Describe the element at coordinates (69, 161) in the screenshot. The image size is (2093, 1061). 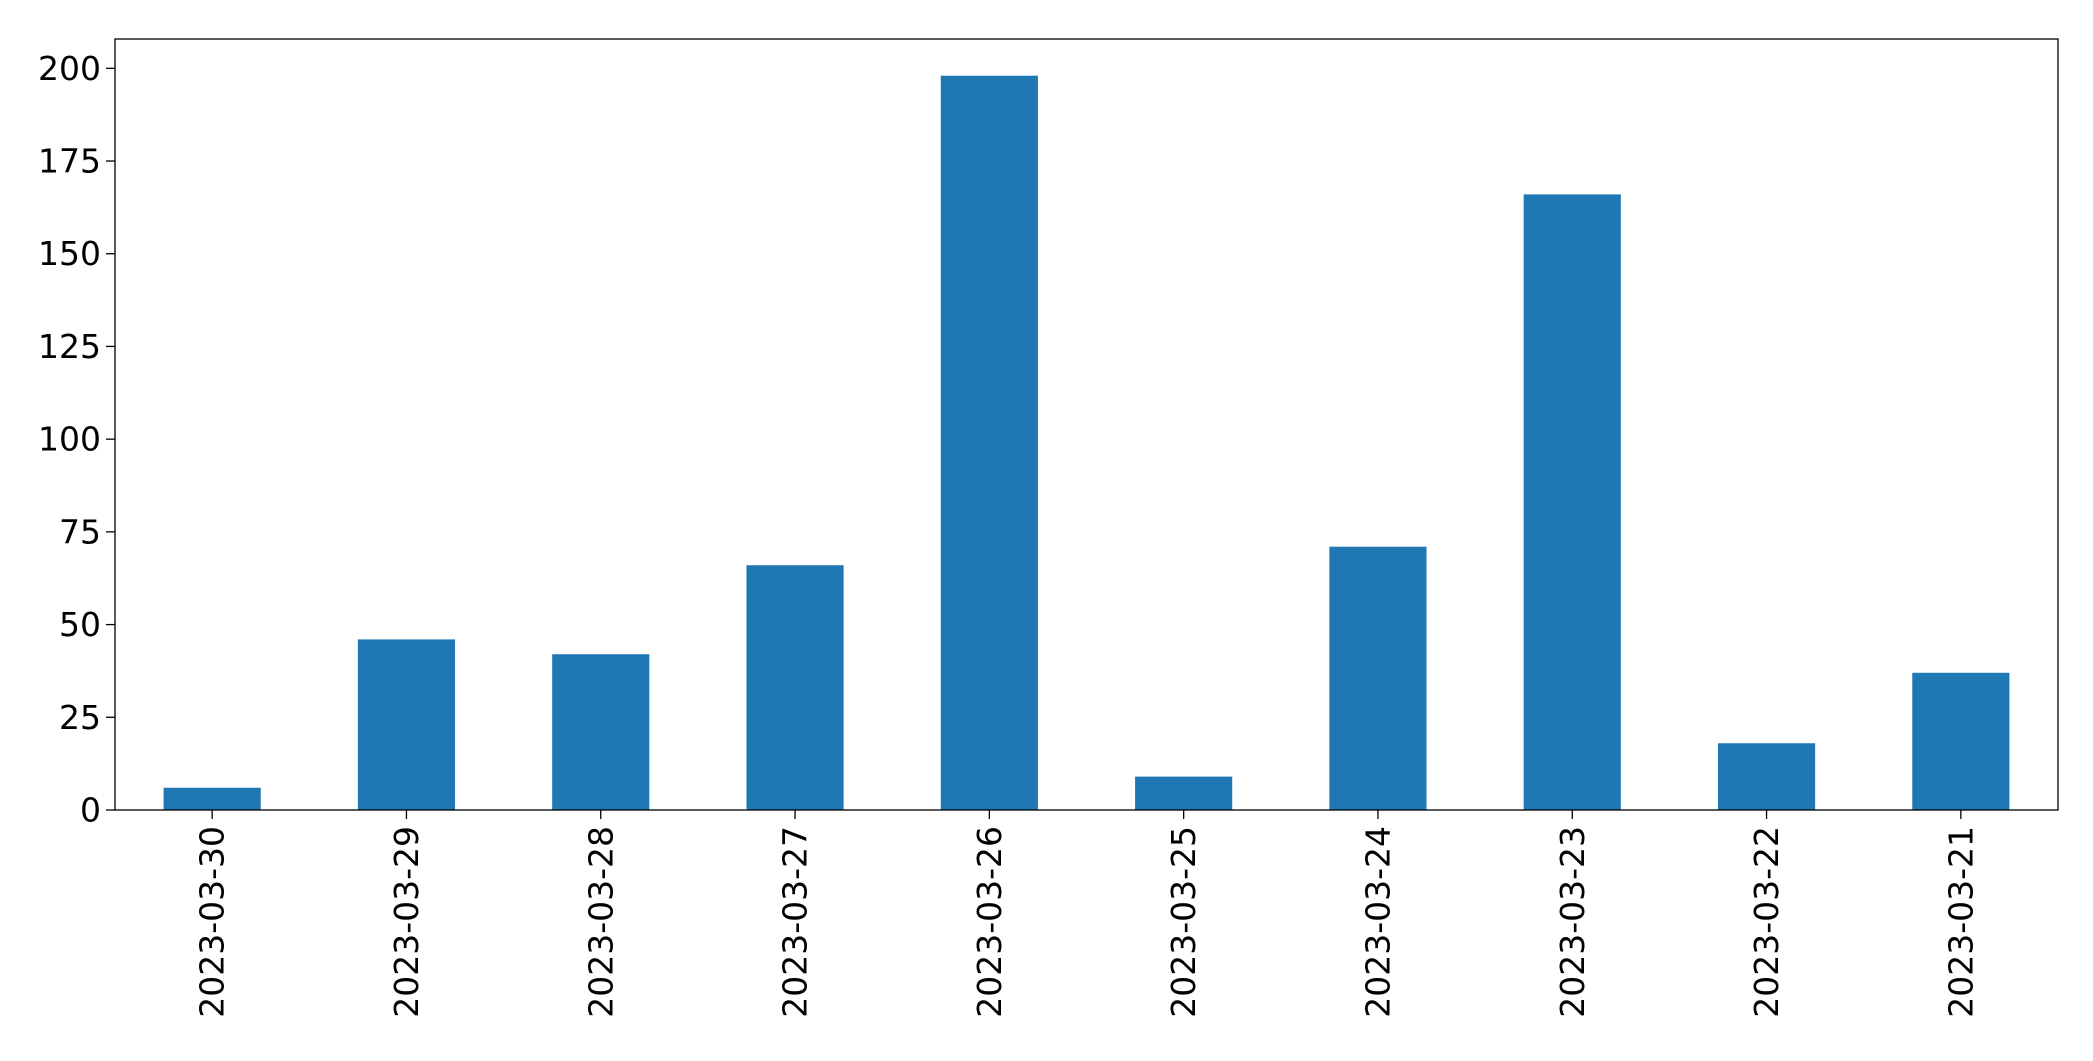
I see `y-tick-label: 175` at that location.